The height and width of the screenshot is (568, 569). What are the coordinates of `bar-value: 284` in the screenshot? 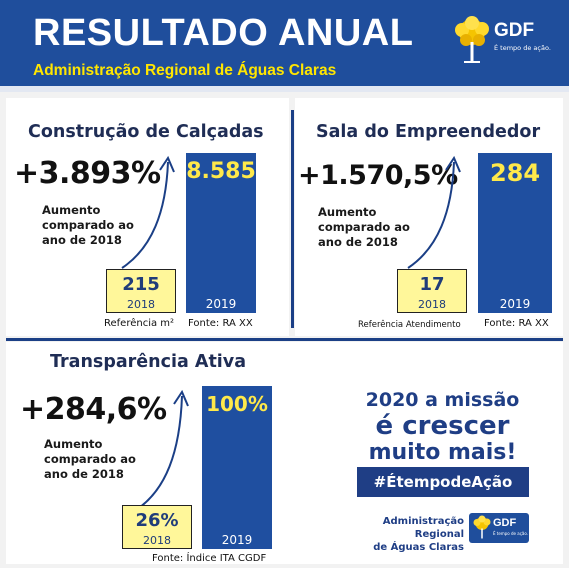 It's located at (515, 173).